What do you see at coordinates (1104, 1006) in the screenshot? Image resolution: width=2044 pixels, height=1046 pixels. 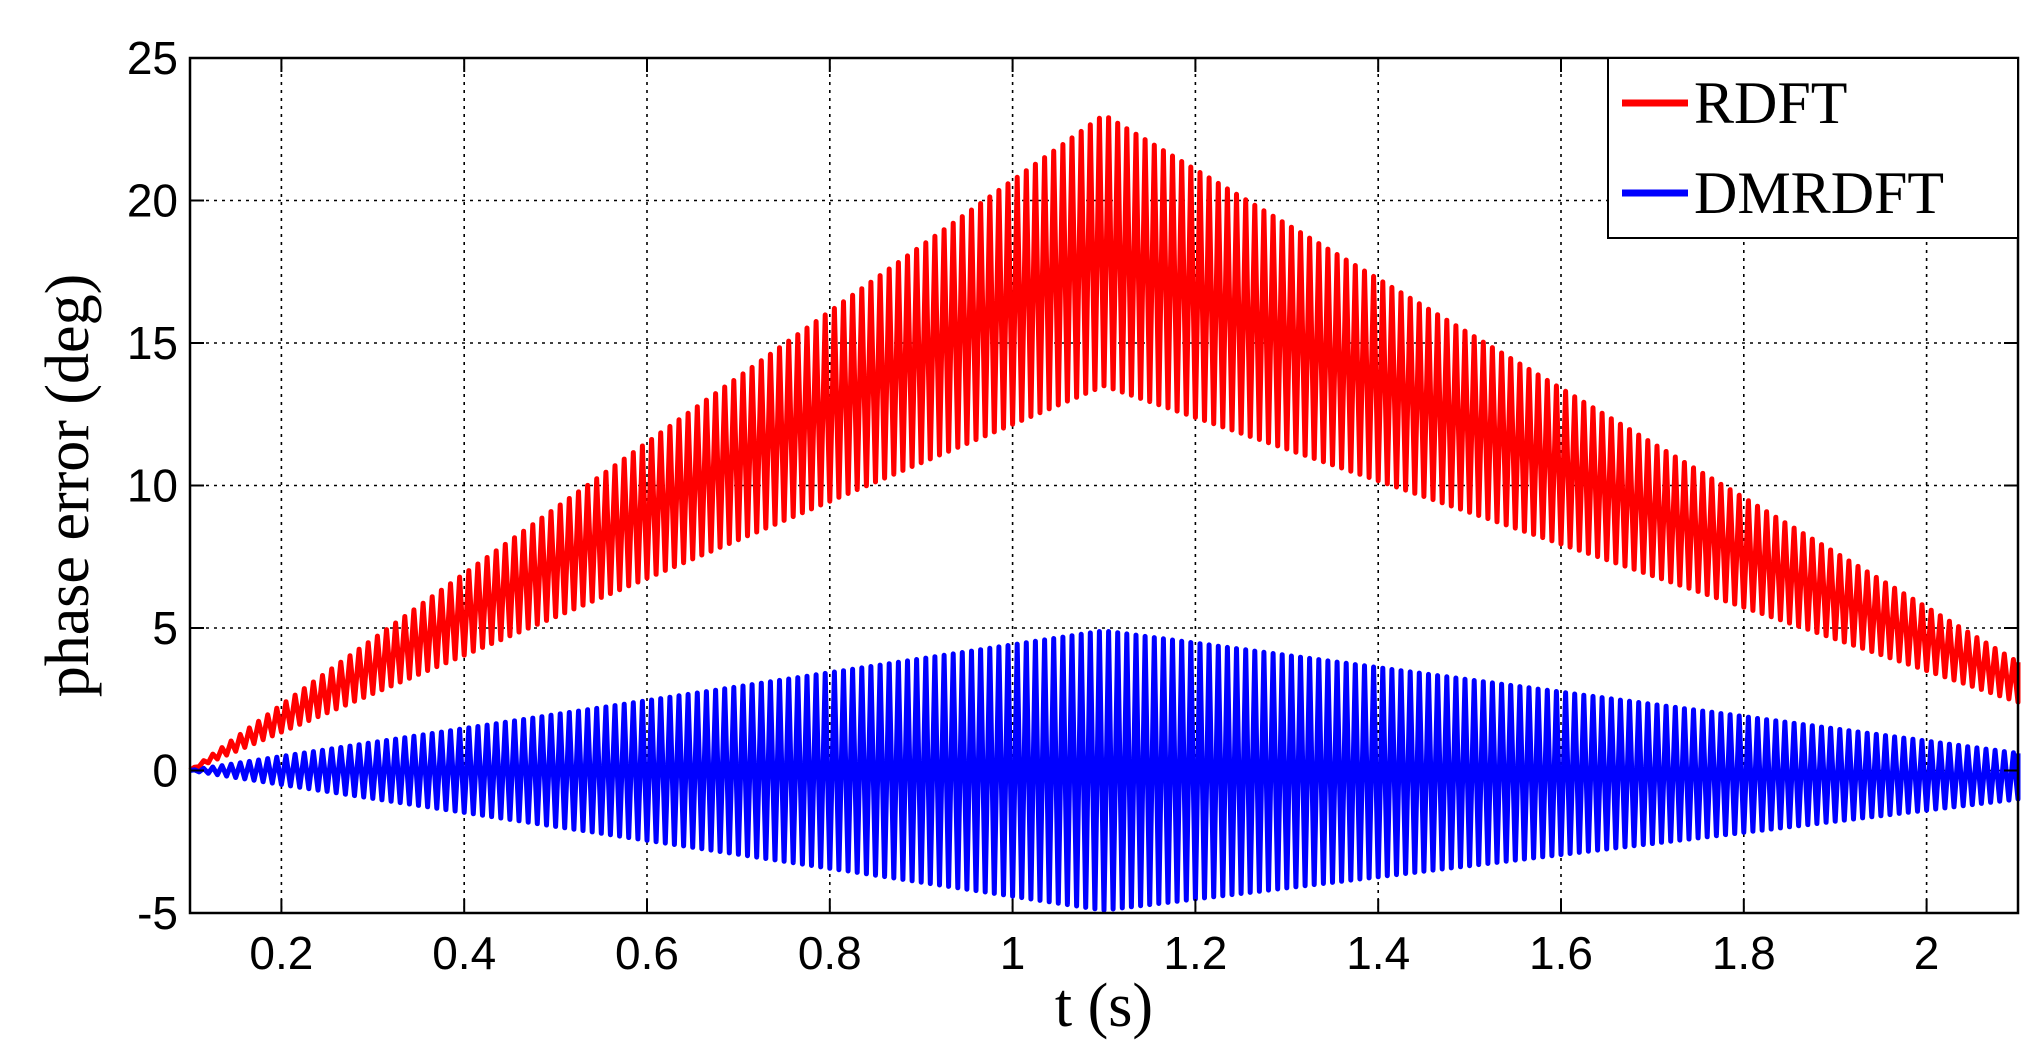 I see `x-axis-title: t (s)` at bounding box center [1104, 1006].